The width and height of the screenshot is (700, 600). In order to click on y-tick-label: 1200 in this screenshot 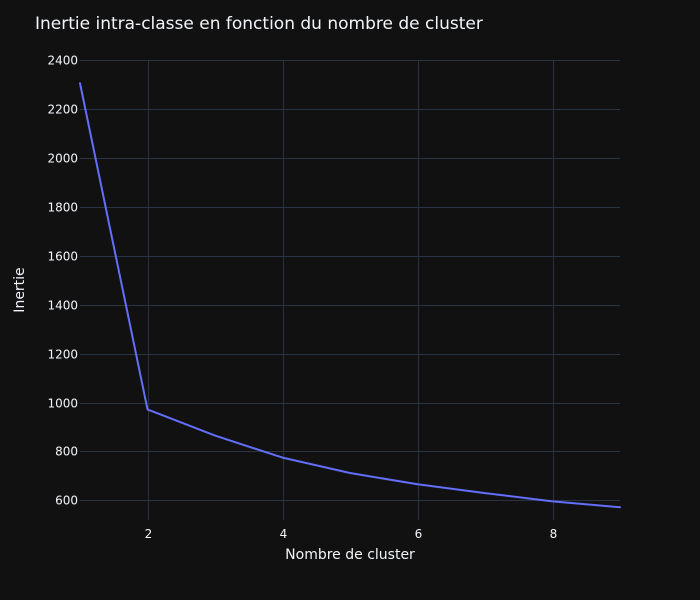, I will do `click(62, 355)`.